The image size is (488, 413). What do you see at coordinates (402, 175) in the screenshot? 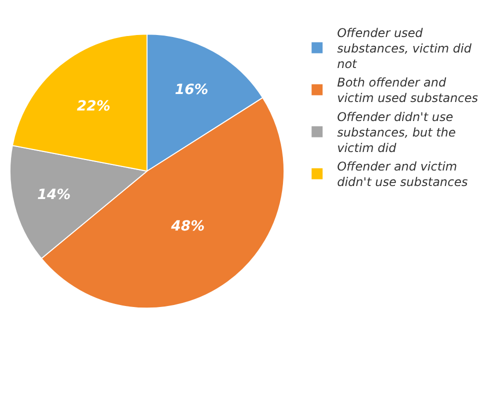
I see `legend-label: Offender and victim didn't use substances` at bounding box center [402, 175].